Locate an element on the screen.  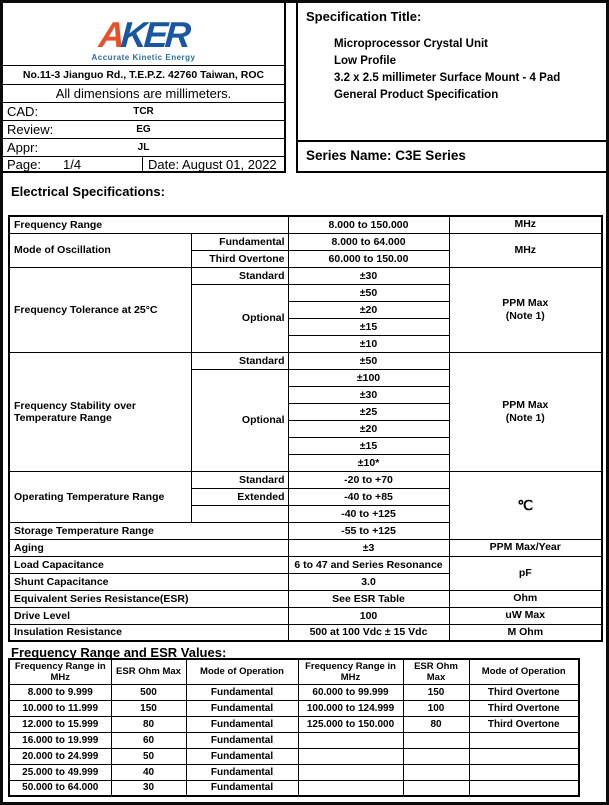
spec-label: Insulation Resistance is located at coordinates (148, 632).